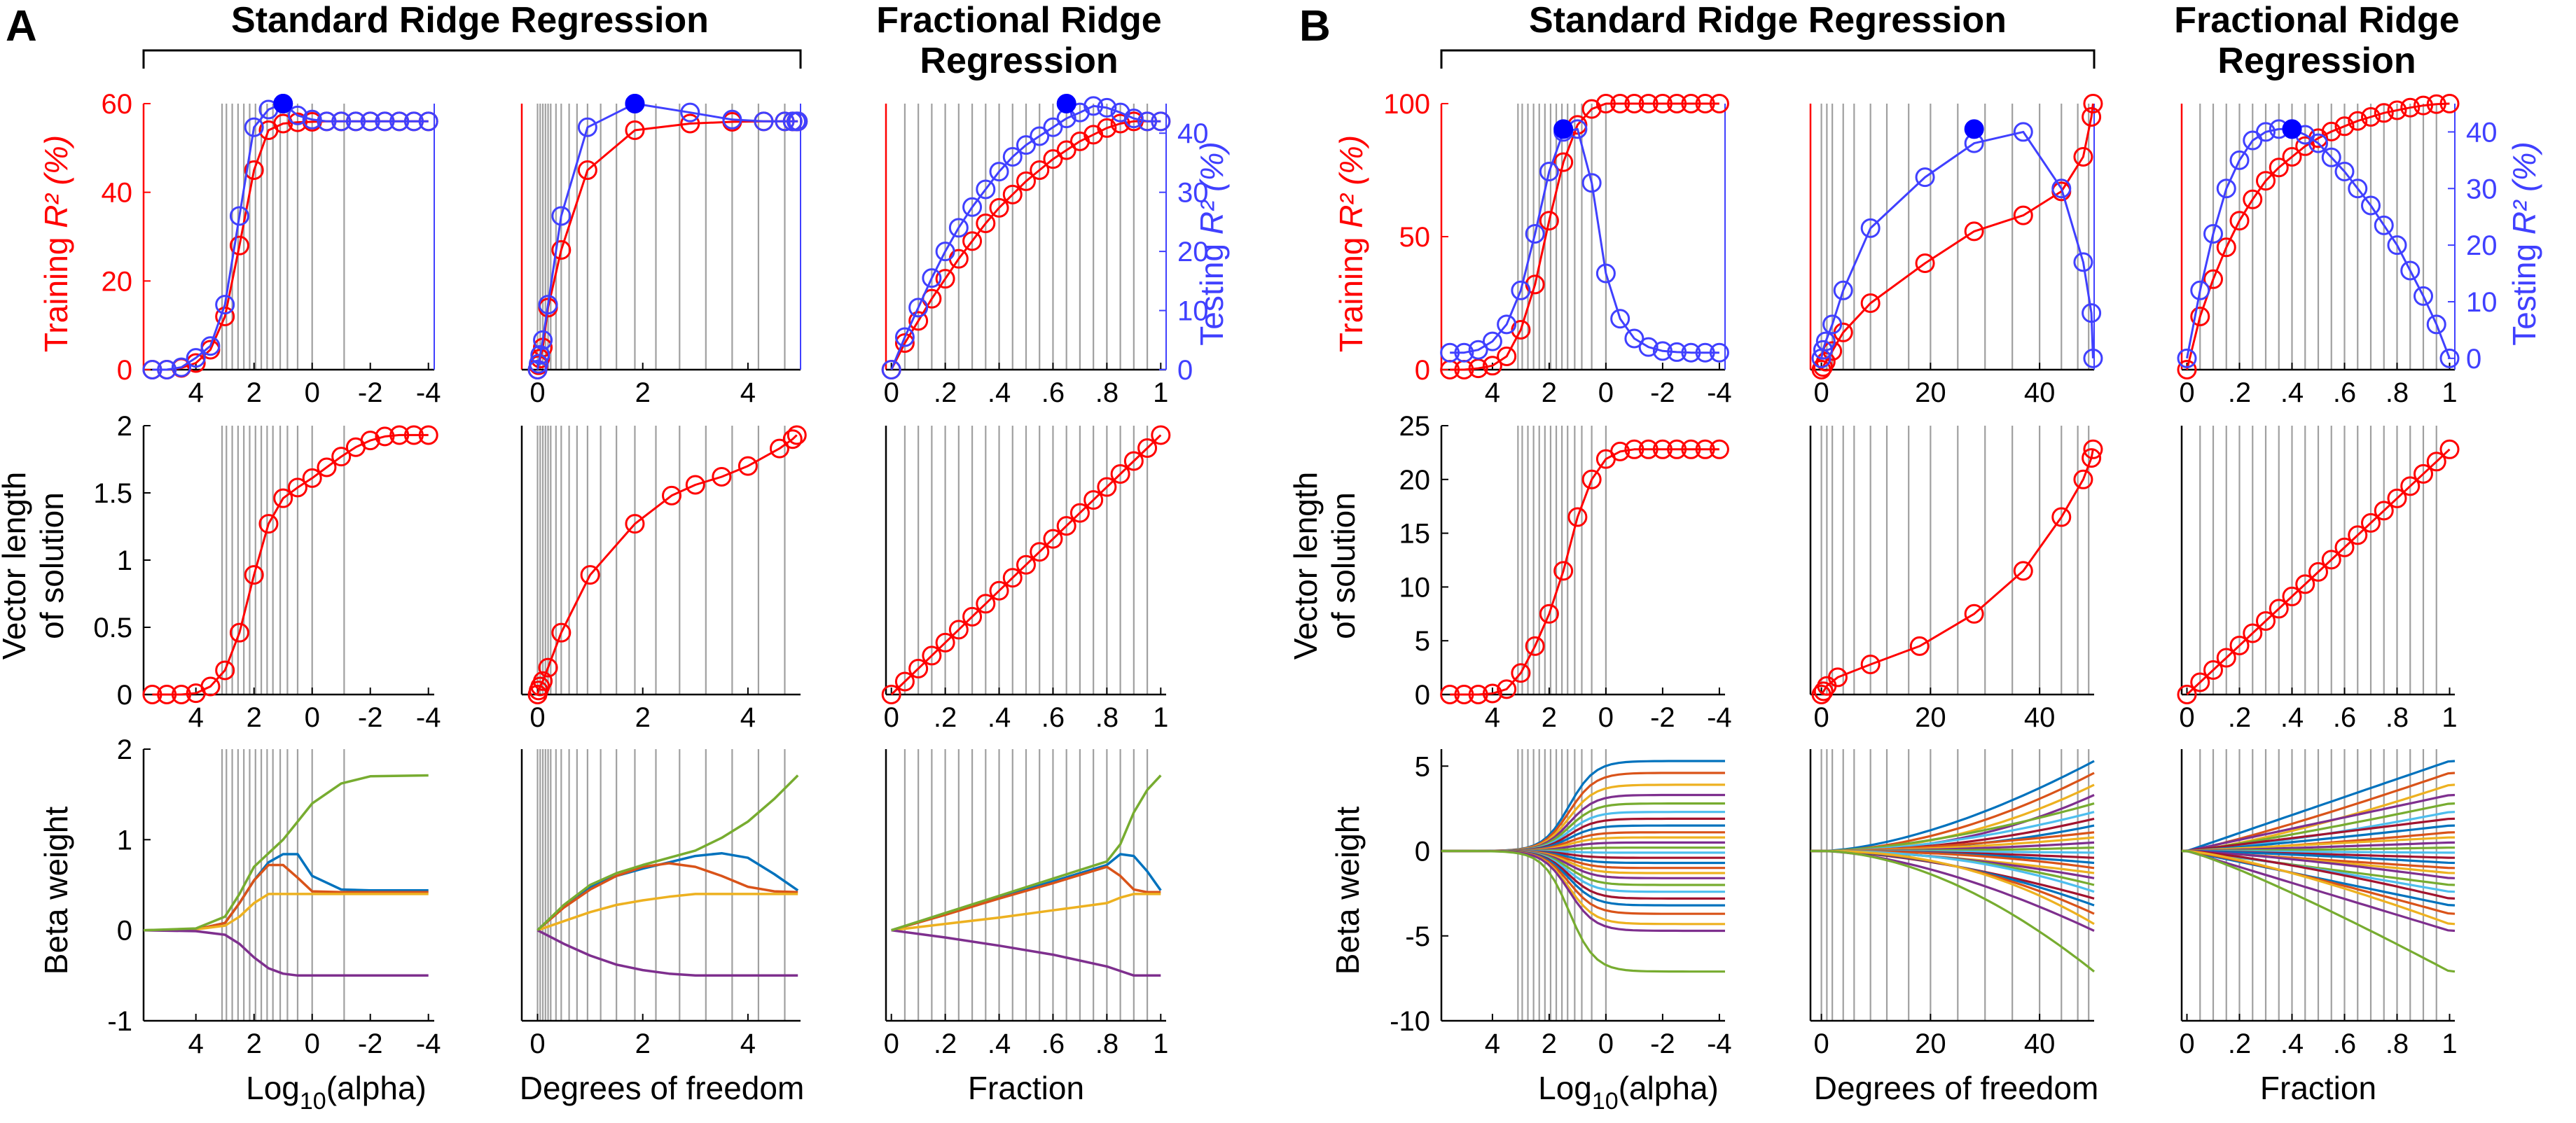 Image resolution: width=2576 pixels, height=1123 pixels. I want to click on x-tick-label-a-beta-2-4: .8, so click(1107, 1043).